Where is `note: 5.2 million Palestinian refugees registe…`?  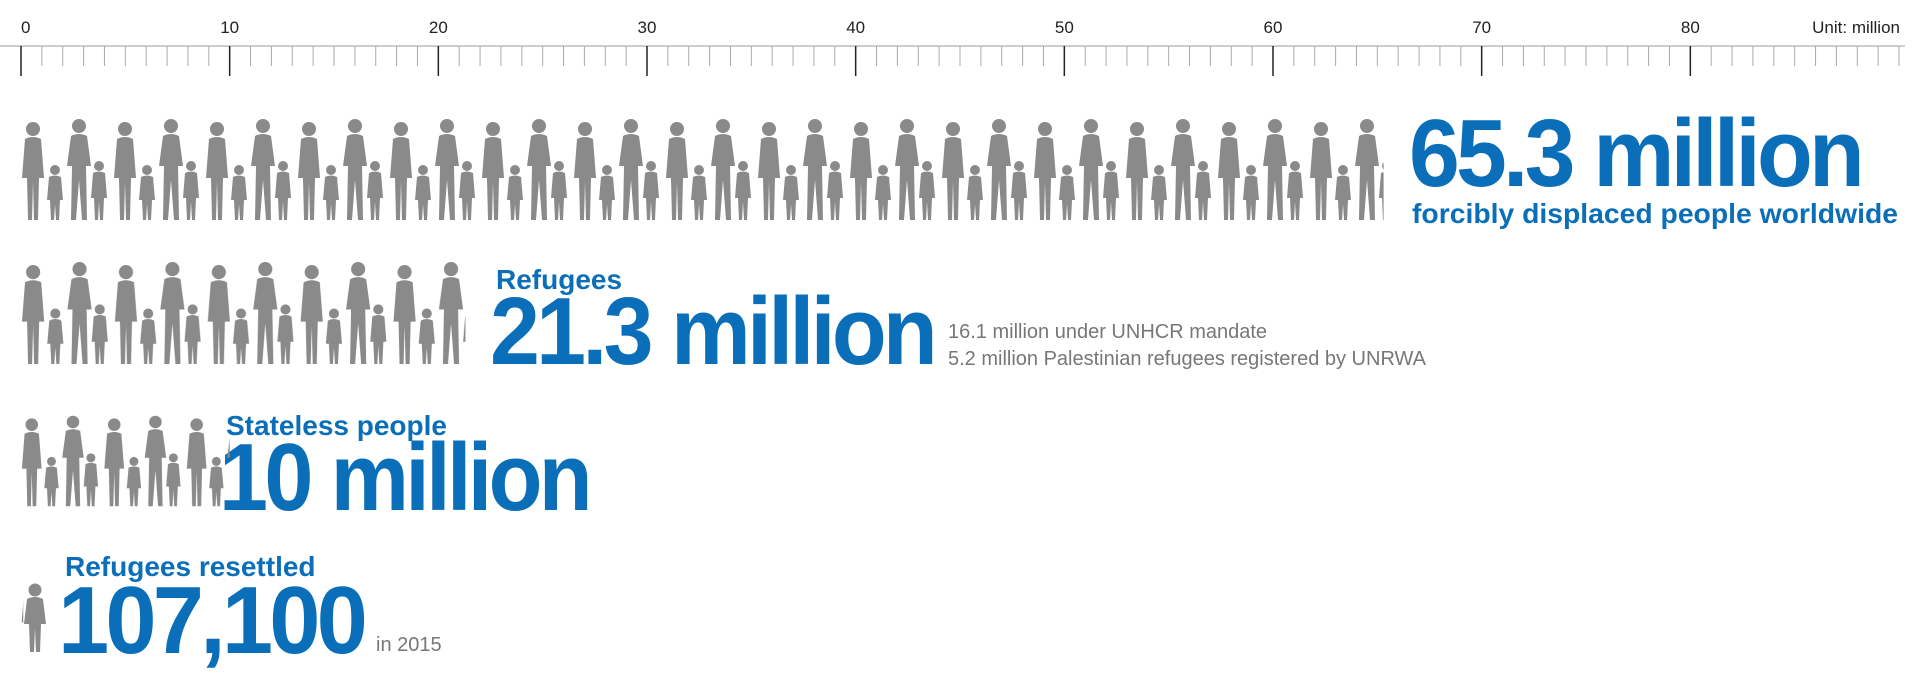 note: 5.2 million Palestinian refugees registe… is located at coordinates (1187, 359).